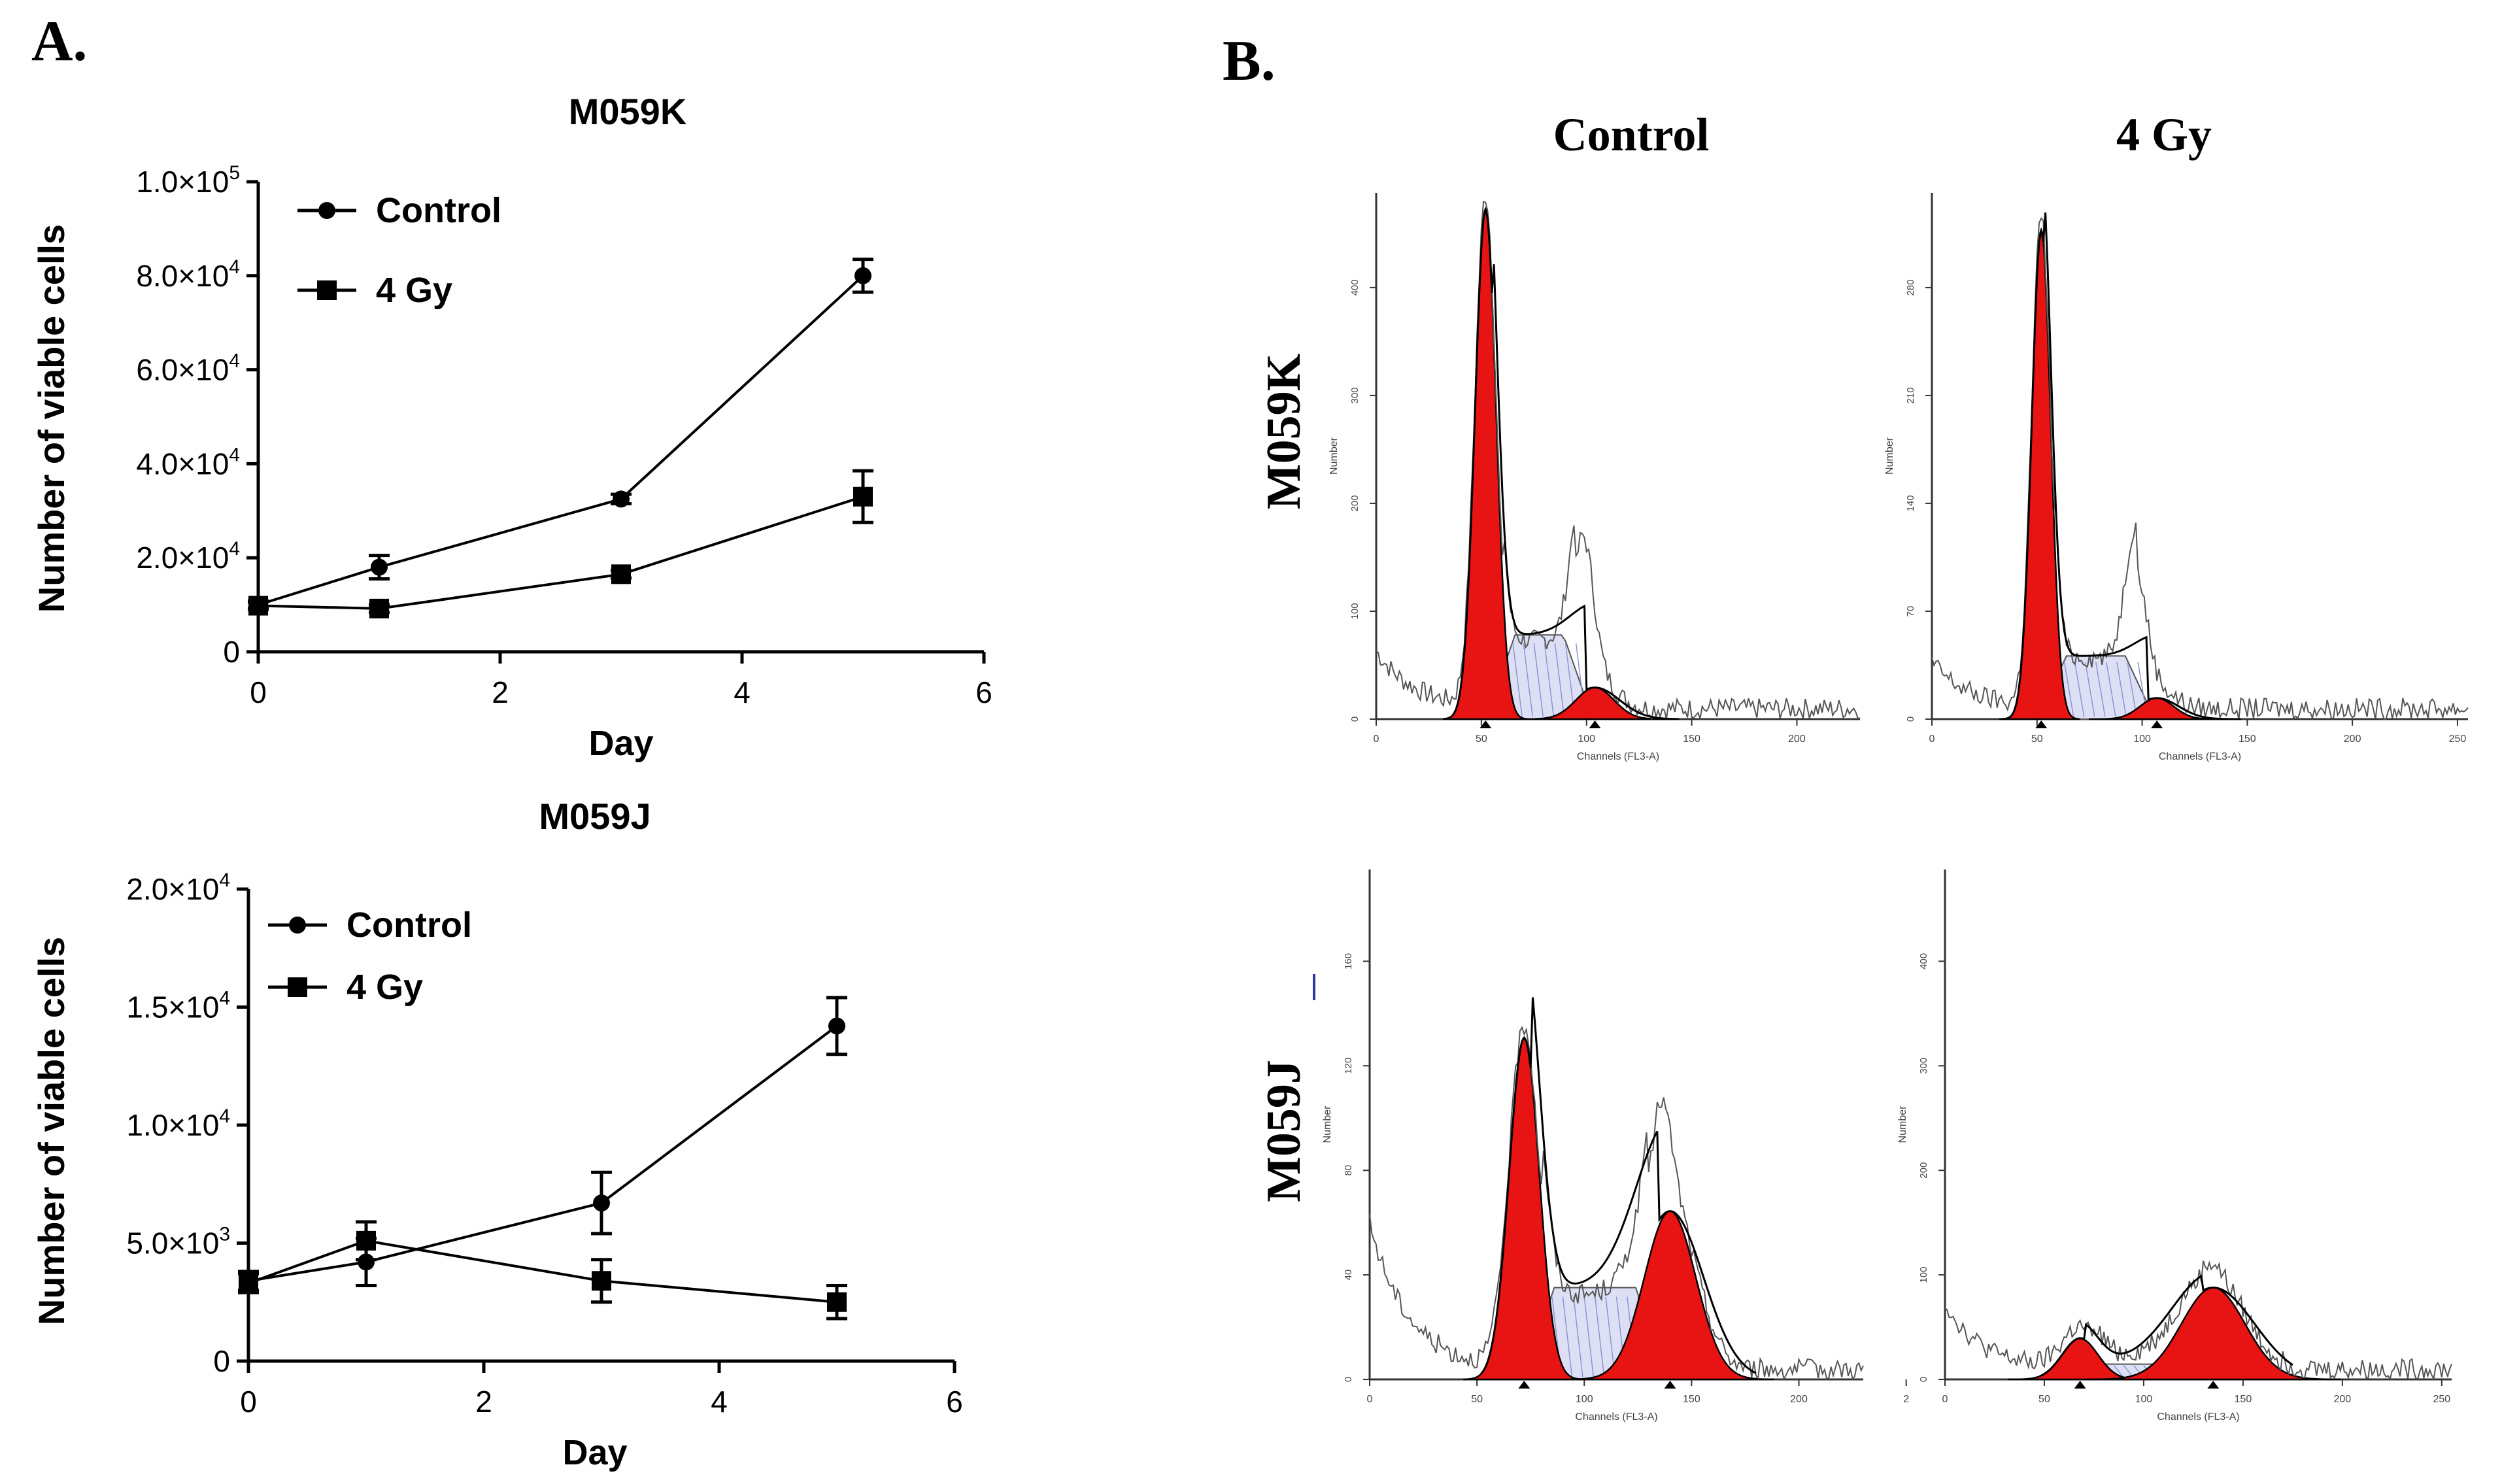 This screenshot has height=1484, width=2502. What do you see at coordinates (178, 1006) in the screenshot?
I see `y-tick-label: 1.5×10⁴` at bounding box center [178, 1006].